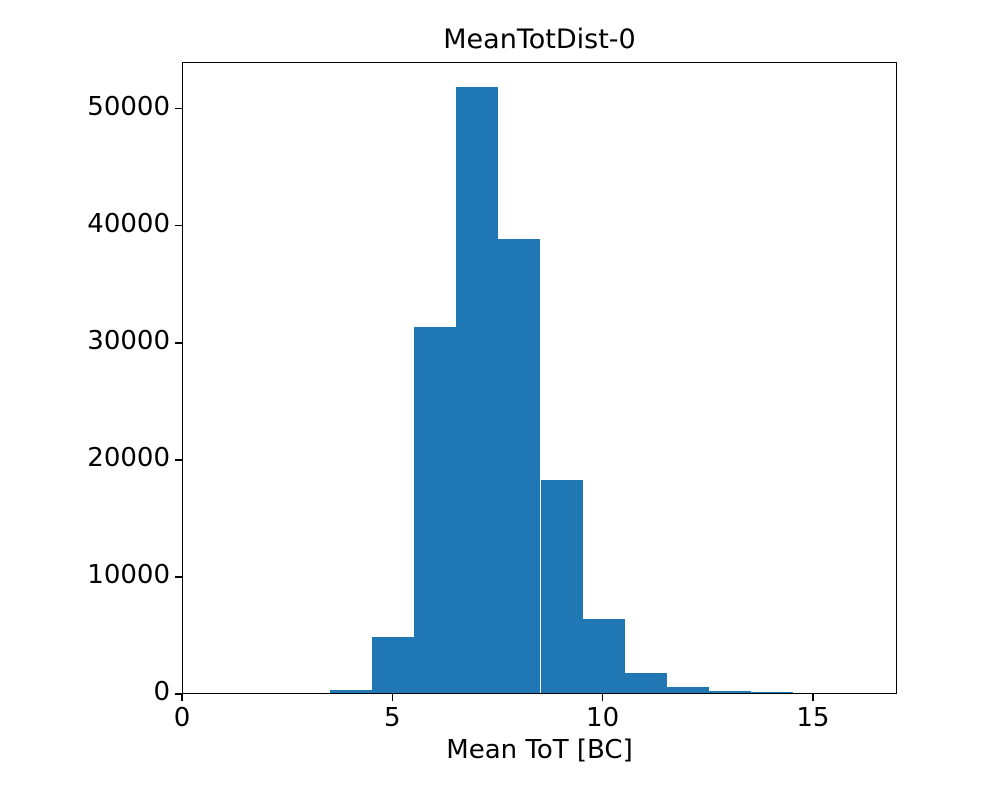 The height and width of the screenshot is (800, 1000). I want to click on y-tick-label: 40000, so click(128, 223).